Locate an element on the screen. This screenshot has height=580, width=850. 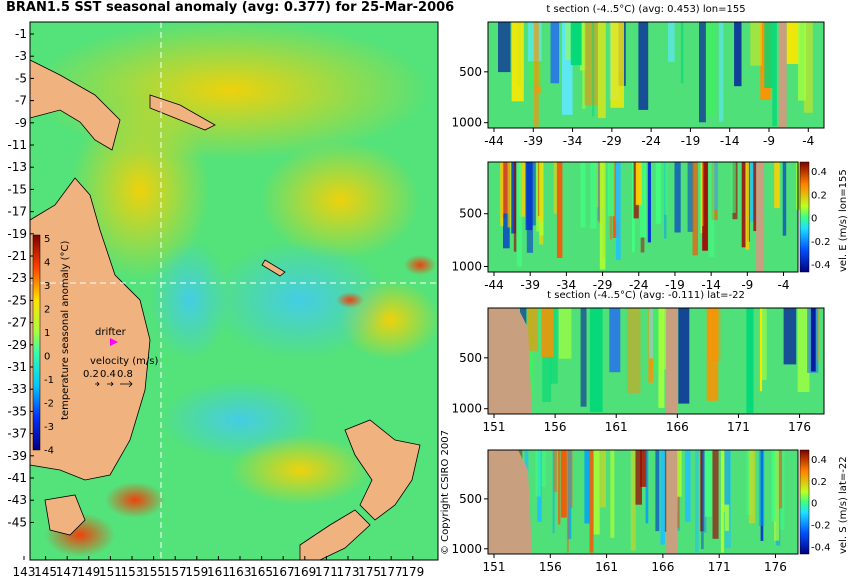
map-y-tick-label: -3 is located at coordinates (21, 56).